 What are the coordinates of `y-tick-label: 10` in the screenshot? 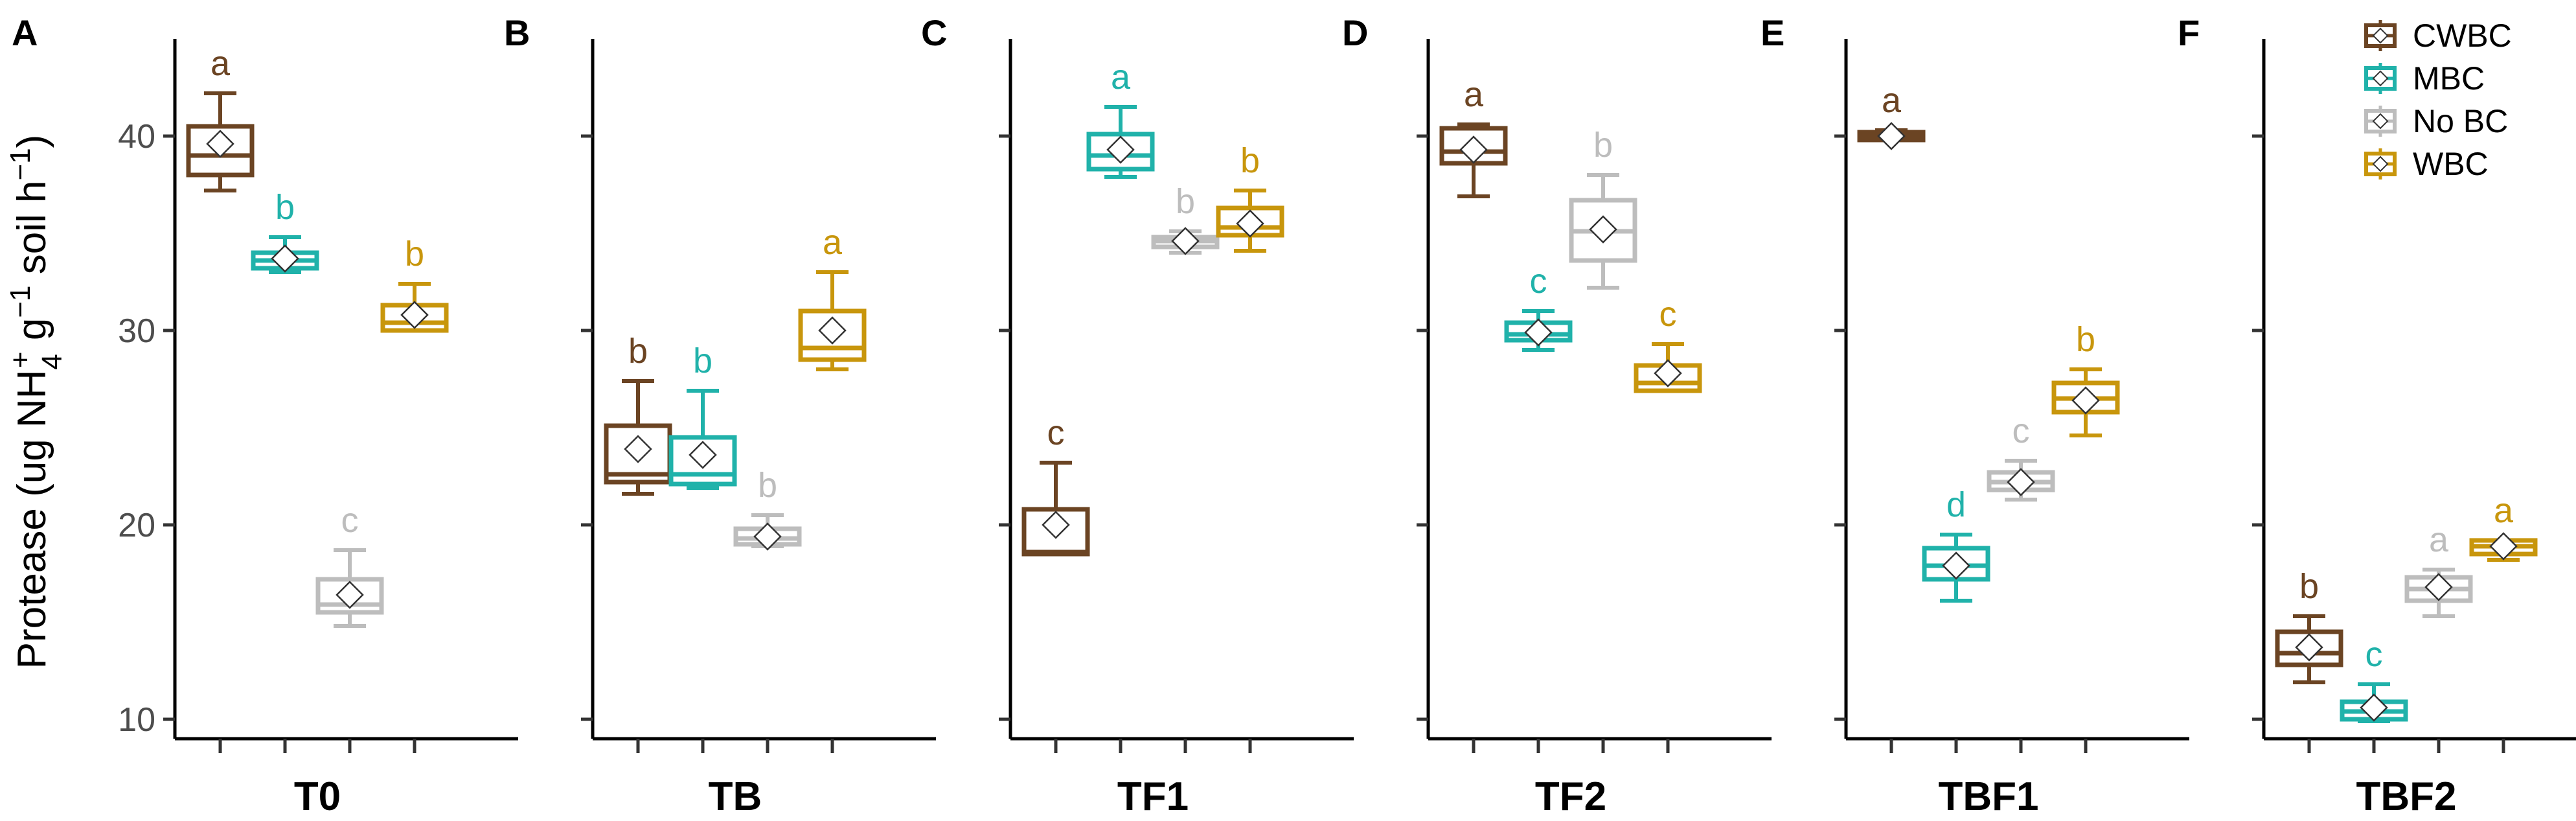 It's located at (136, 720).